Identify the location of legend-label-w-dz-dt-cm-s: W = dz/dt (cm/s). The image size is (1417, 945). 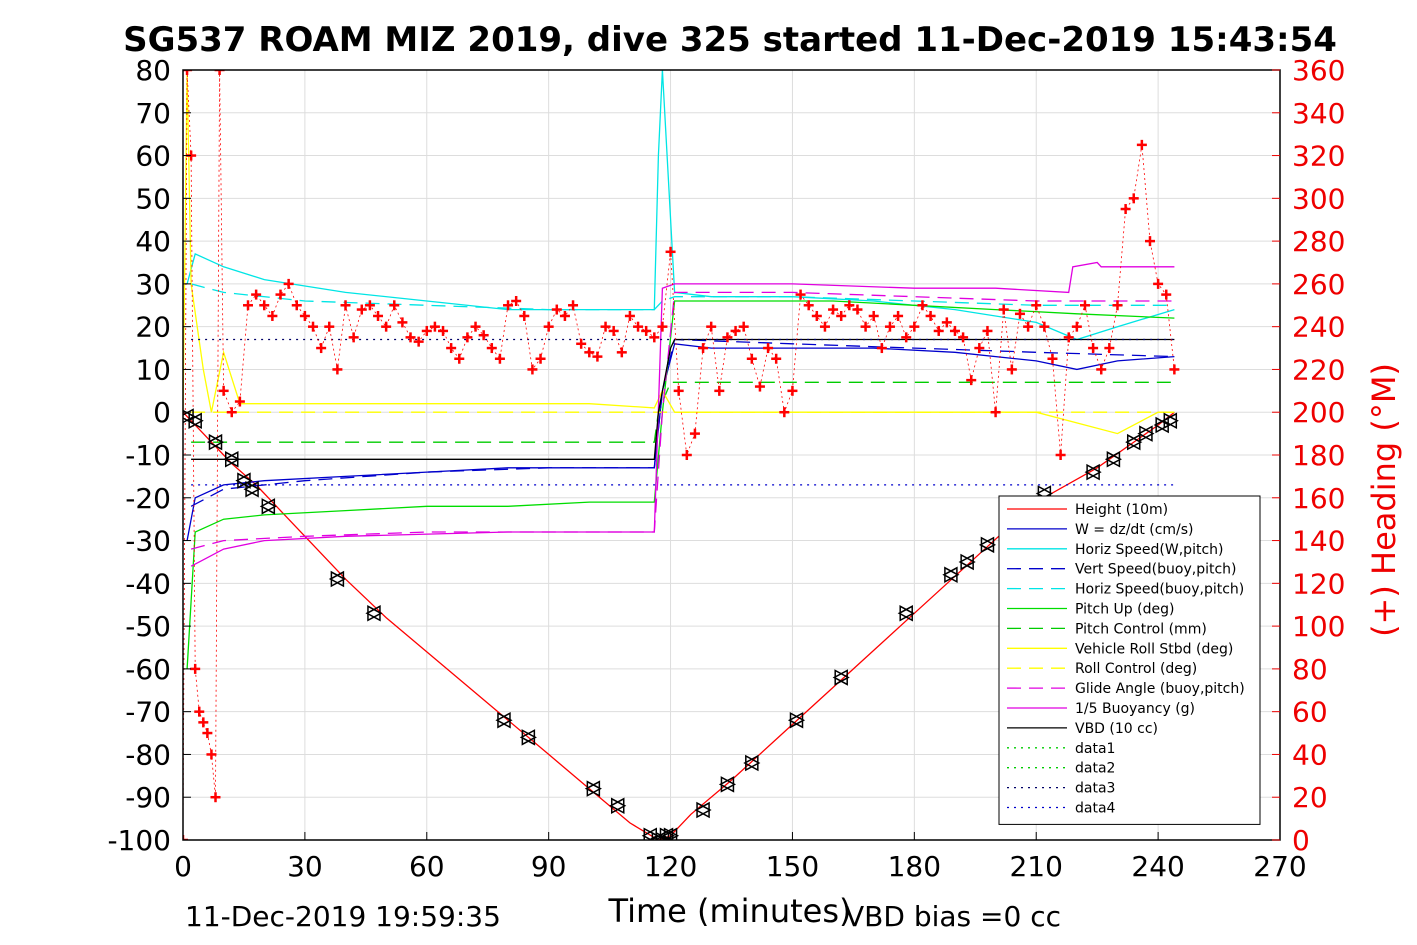
(1134, 530).